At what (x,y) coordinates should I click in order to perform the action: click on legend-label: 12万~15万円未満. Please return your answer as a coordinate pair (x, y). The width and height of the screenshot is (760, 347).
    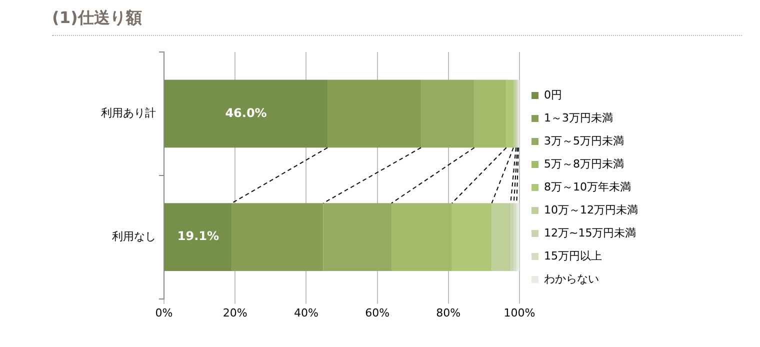
    Looking at the image, I should click on (590, 233).